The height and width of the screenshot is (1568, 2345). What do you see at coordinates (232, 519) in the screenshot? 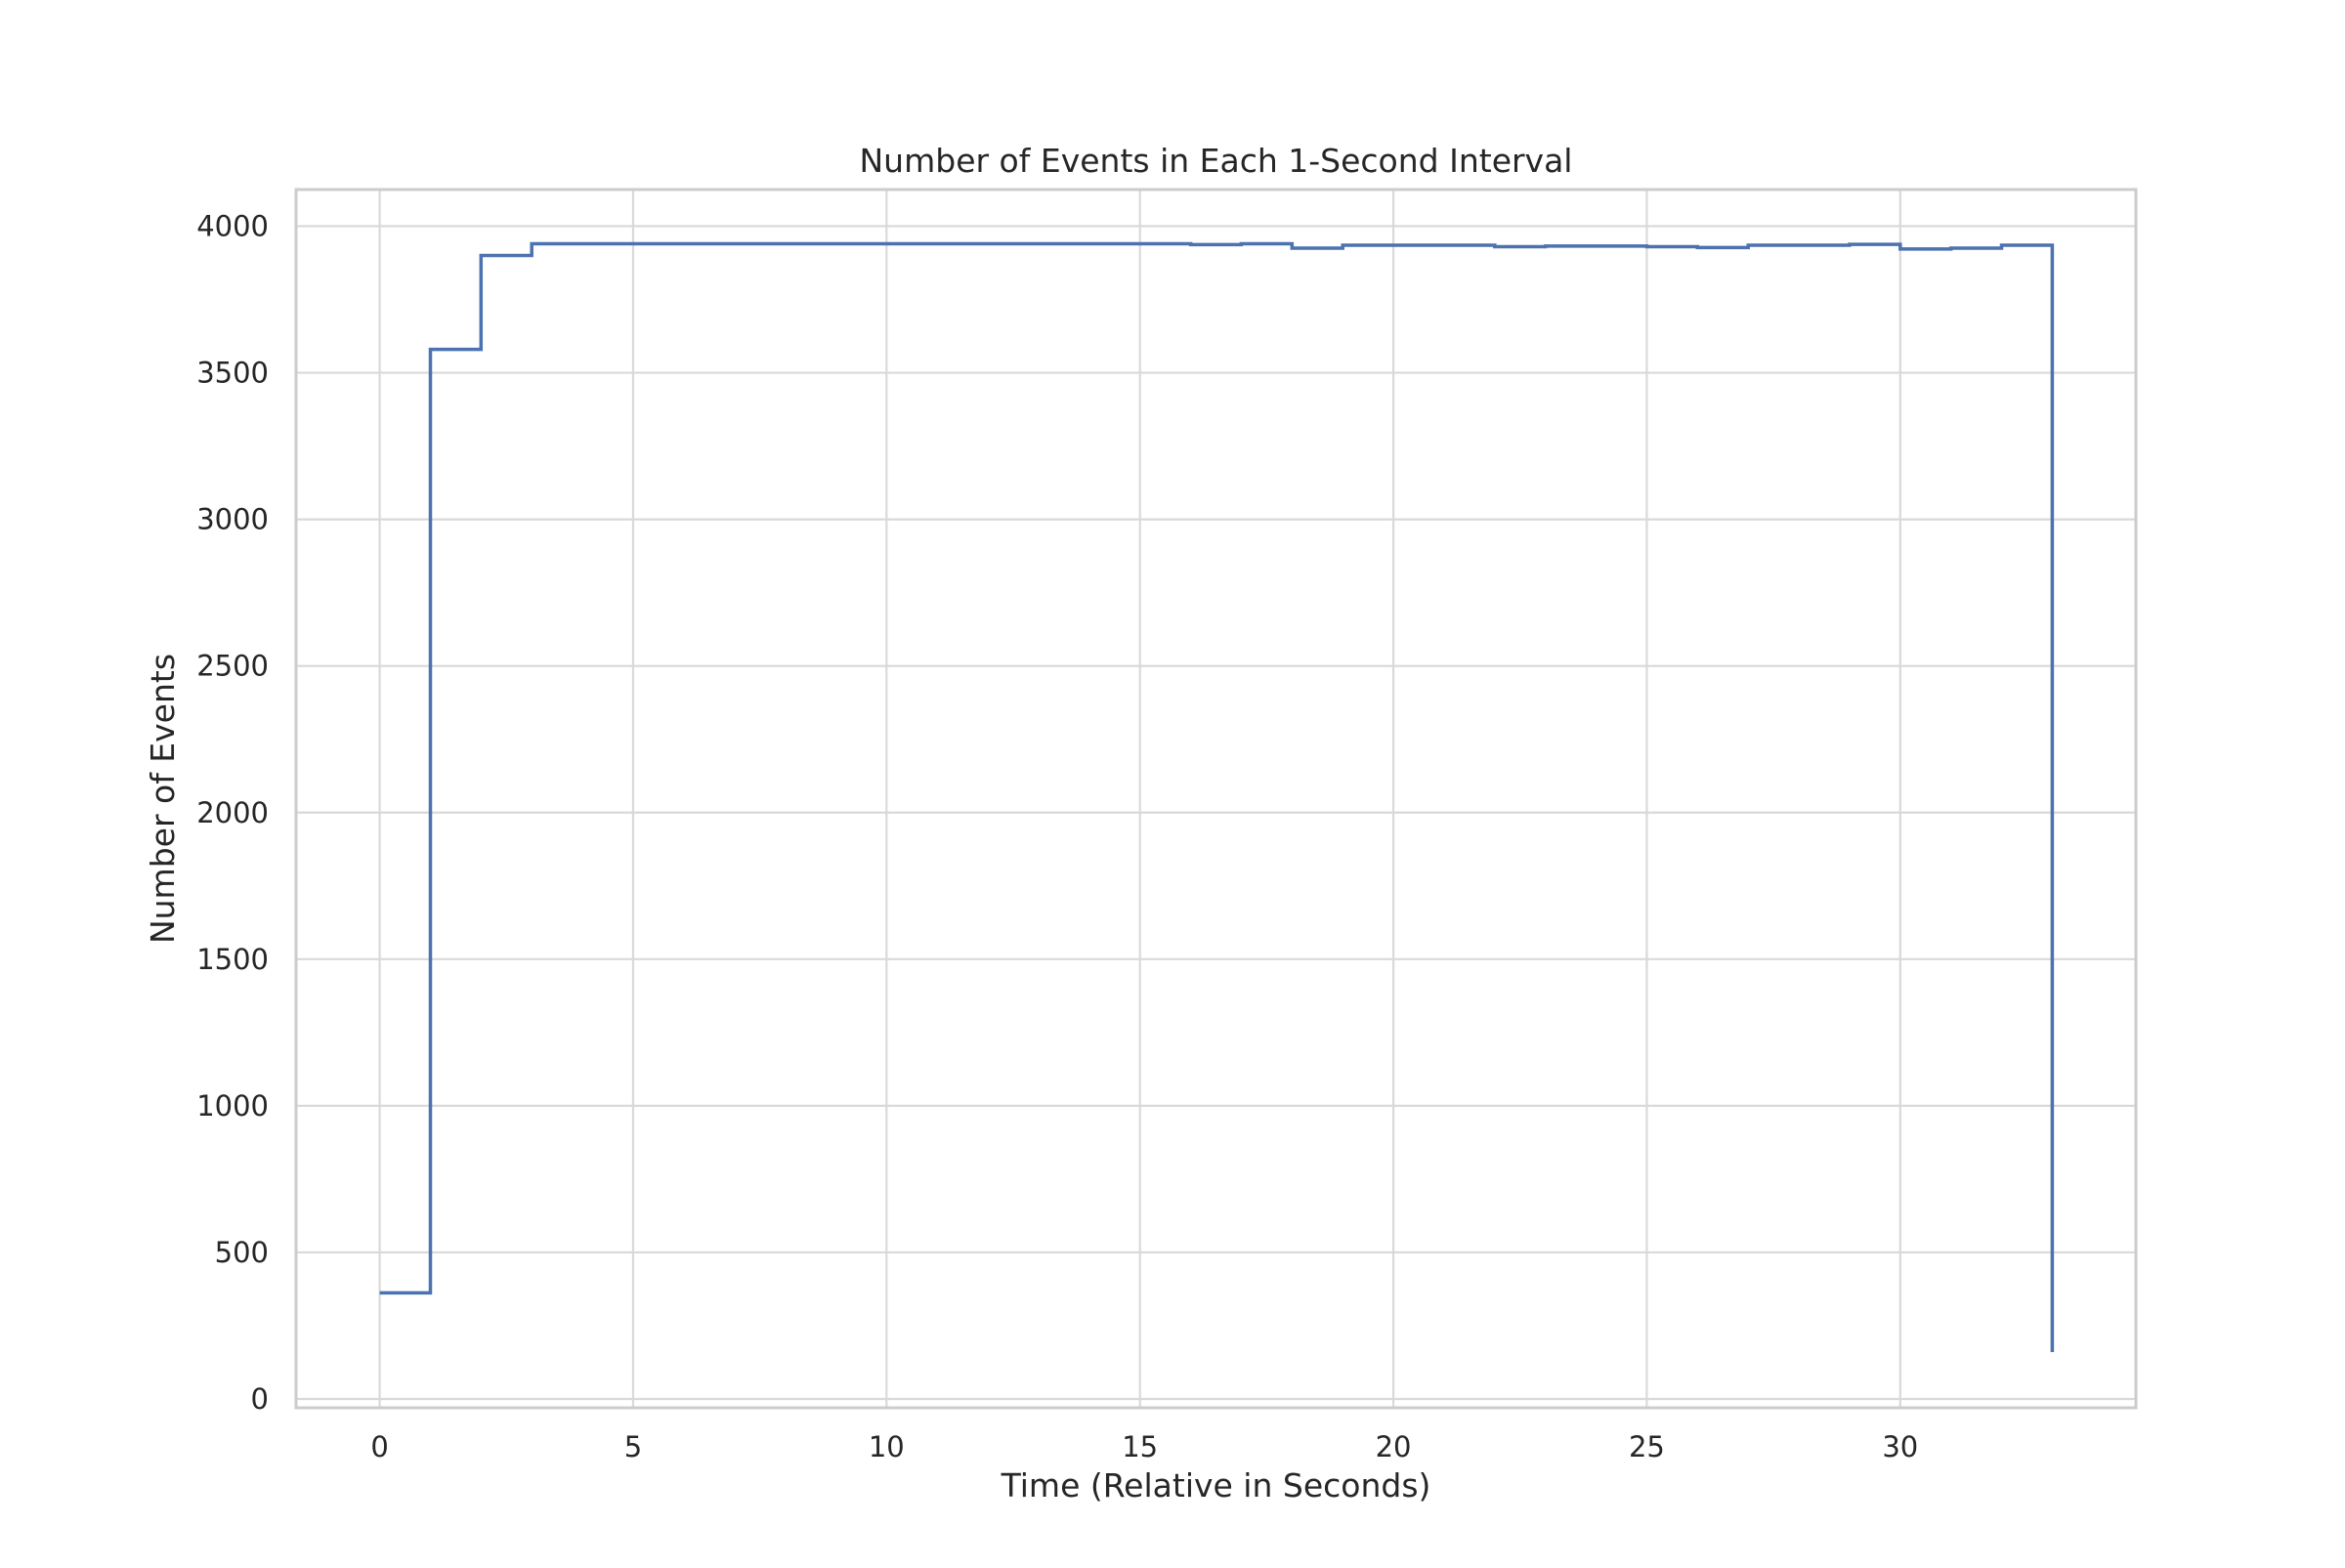
I see `y-tick-label: 3000` at bounding box center [232, 519].